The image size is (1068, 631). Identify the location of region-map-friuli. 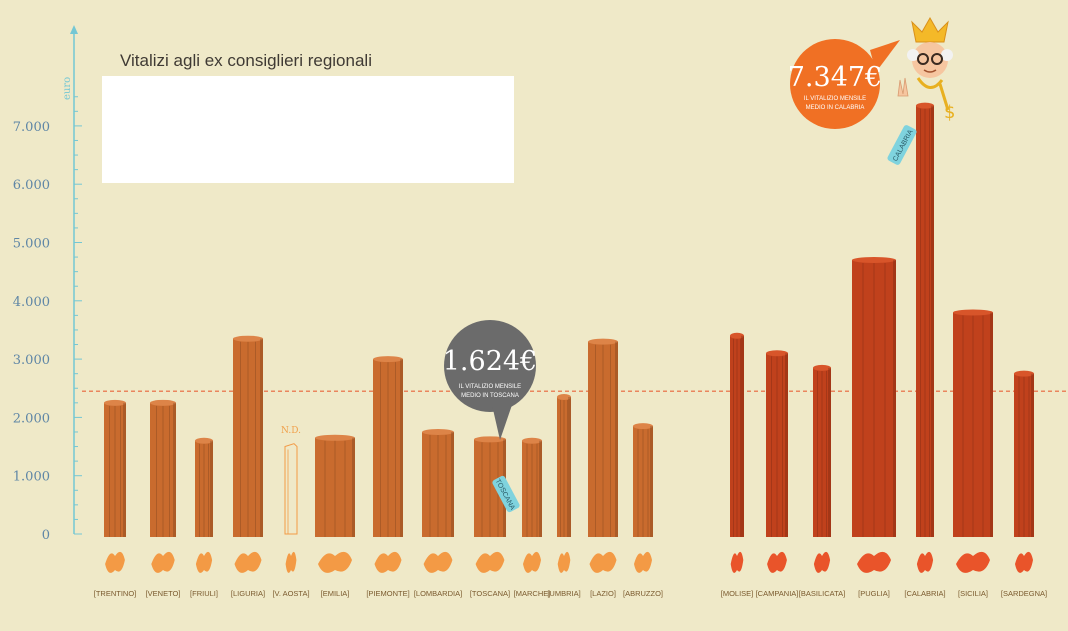
(204, 562).